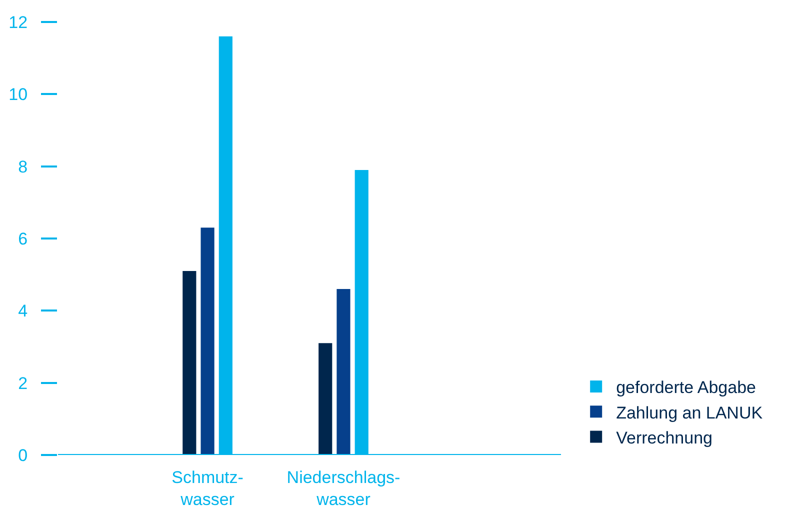  Describe the element at coordinates (343, 489) in the screenshot. I see `x-tick-label: Niederschlags-wasser` at that location.